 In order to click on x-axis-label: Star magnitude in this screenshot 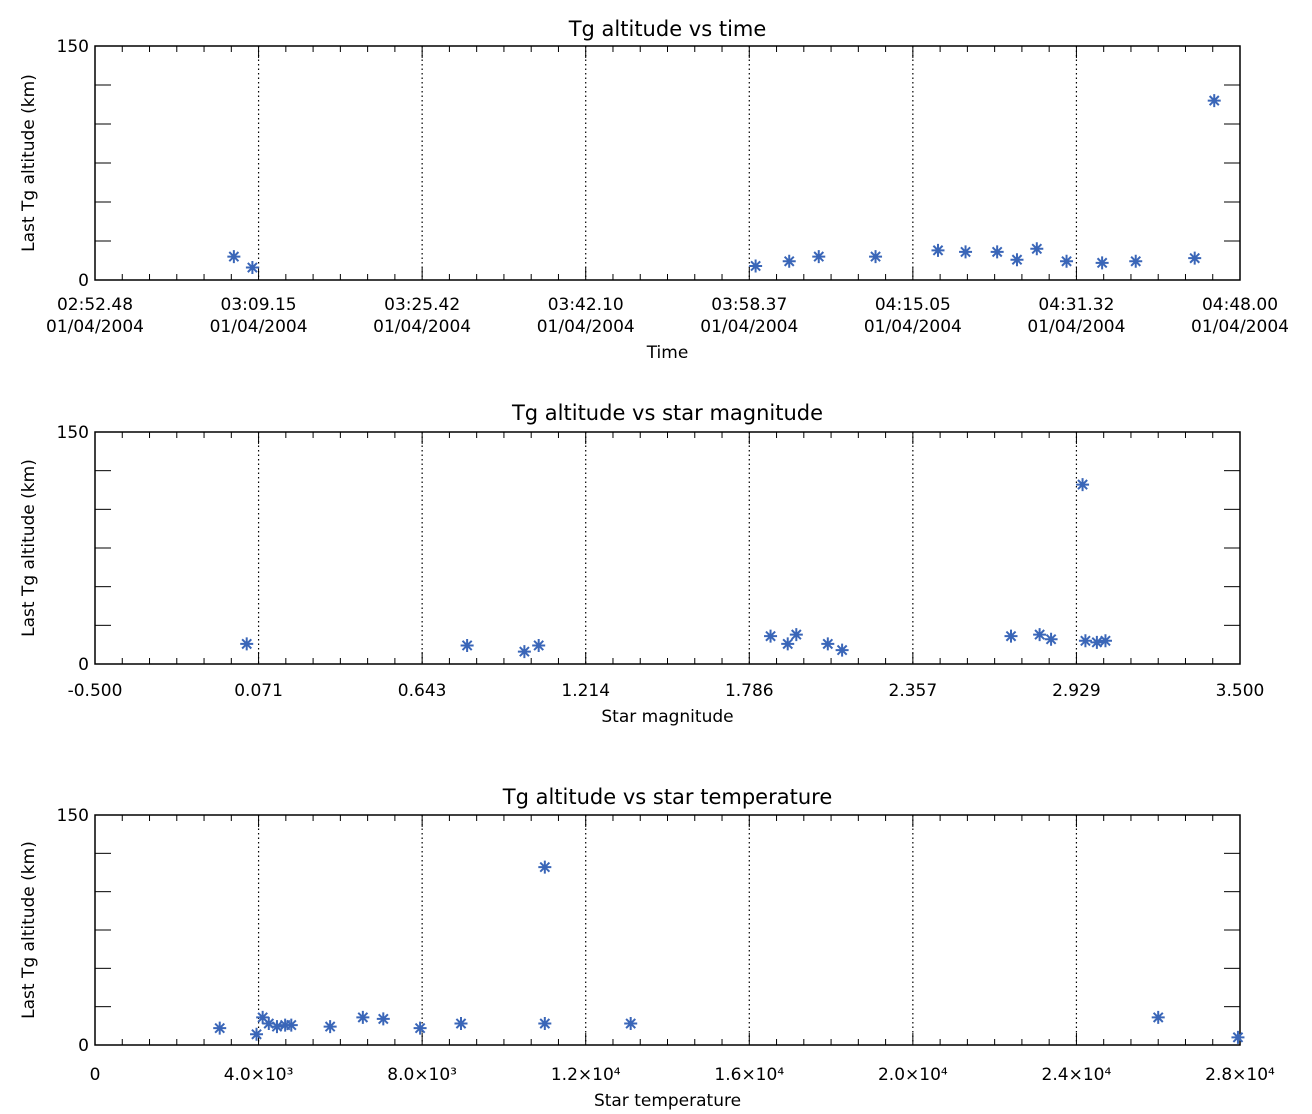, I will do `click(667, 717)`.